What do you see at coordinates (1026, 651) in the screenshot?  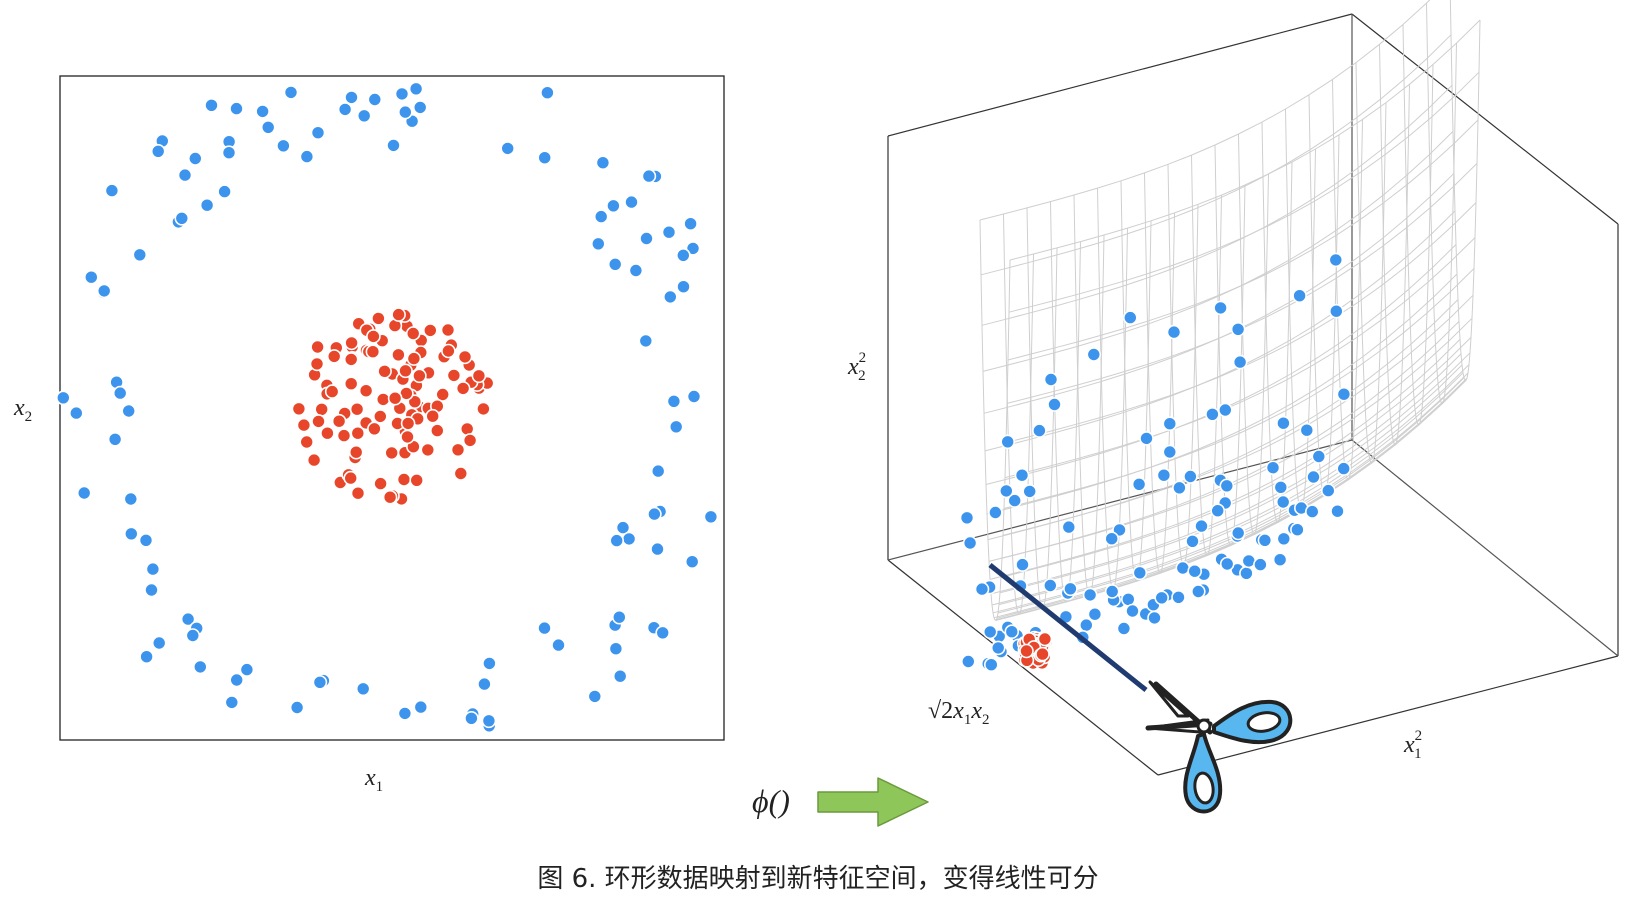 I see `inner-point-mapped` at bounding box center [1026, 651].